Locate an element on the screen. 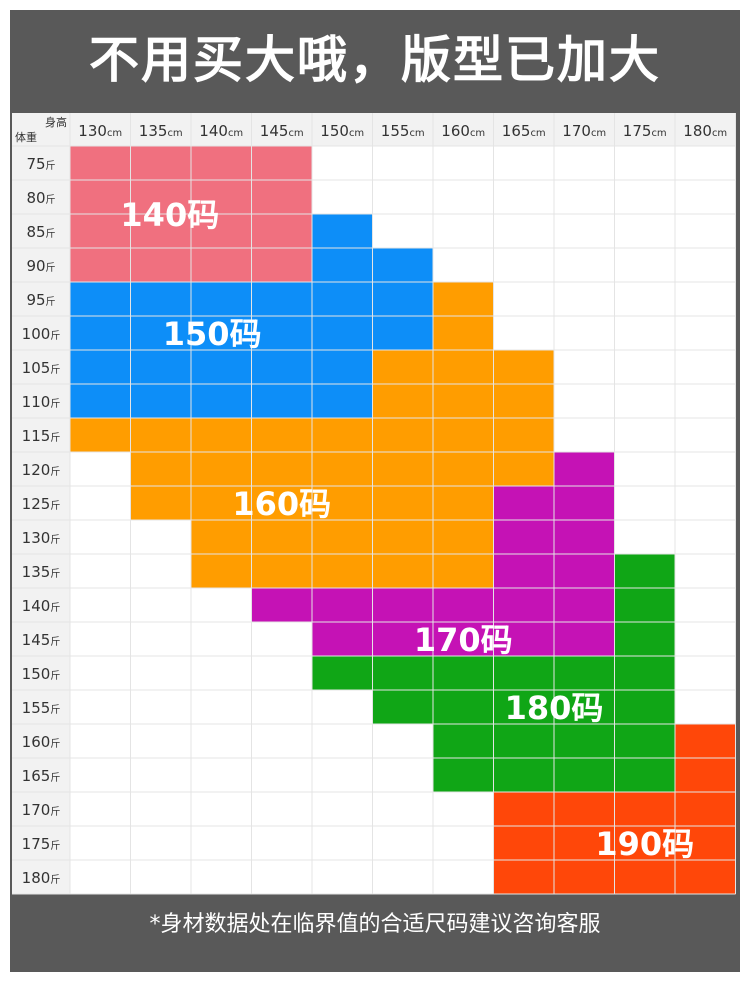  weight-tick-label: 155斤 is located at coordinates (41, 708).